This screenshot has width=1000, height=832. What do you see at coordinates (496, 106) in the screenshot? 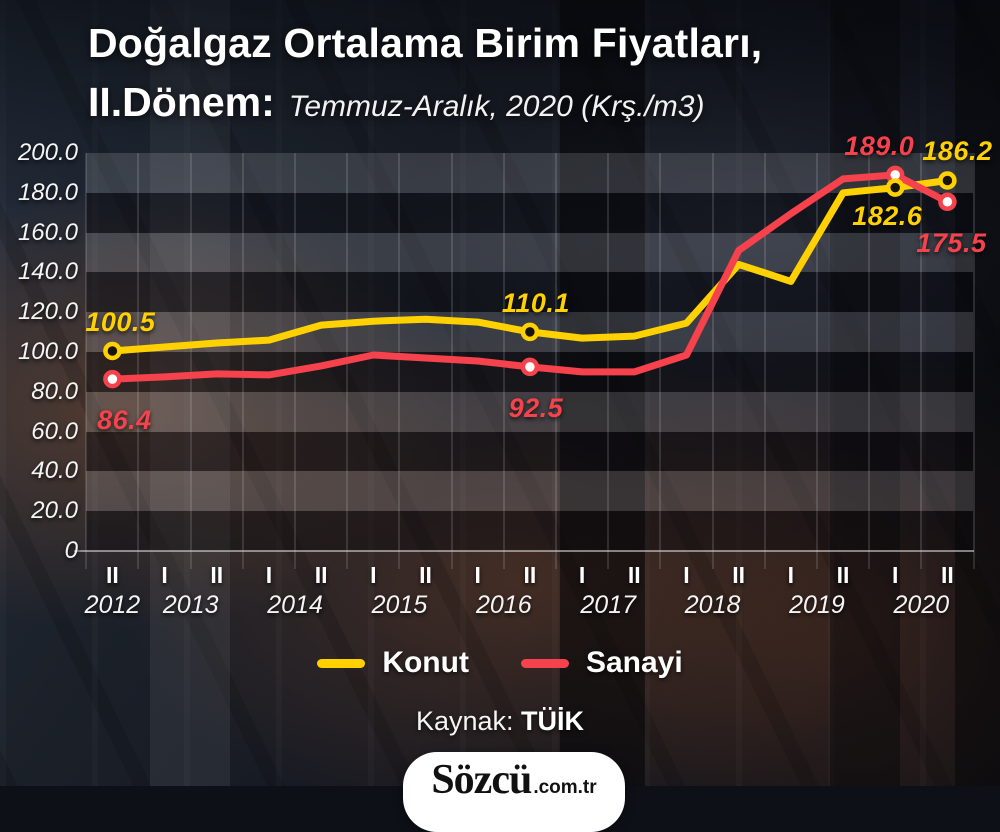
I see `chart-subtitle: Temmuz-Aralık, 2020 (Krş./m3)` at bounding box center [496, 106].